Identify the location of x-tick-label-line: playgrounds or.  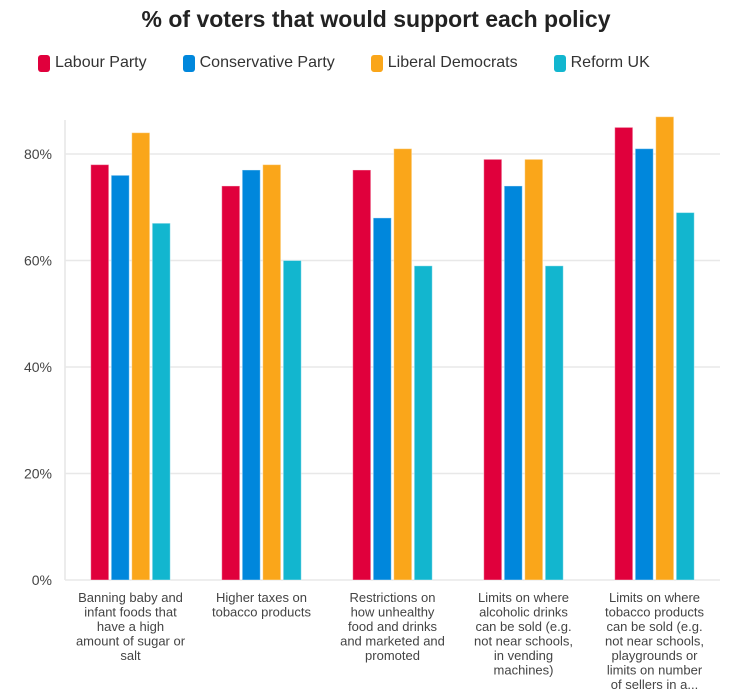
(655, 655).